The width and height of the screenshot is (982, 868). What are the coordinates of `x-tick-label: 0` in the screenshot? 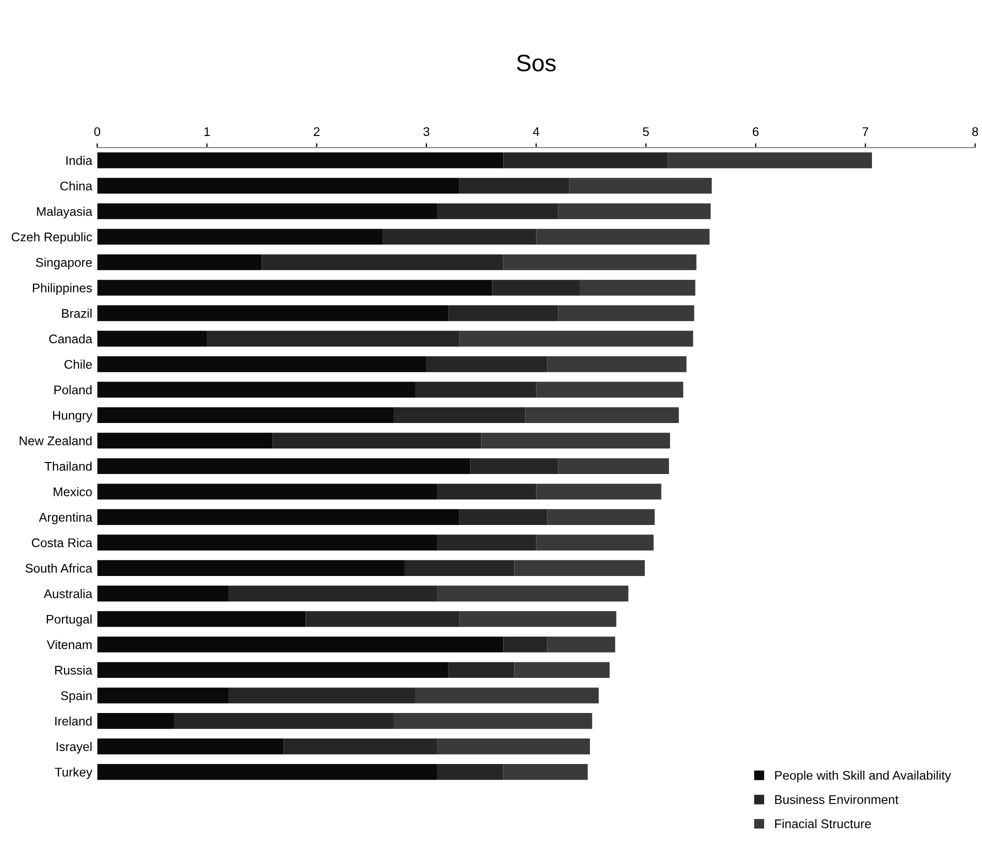 It's located at (97, 131).